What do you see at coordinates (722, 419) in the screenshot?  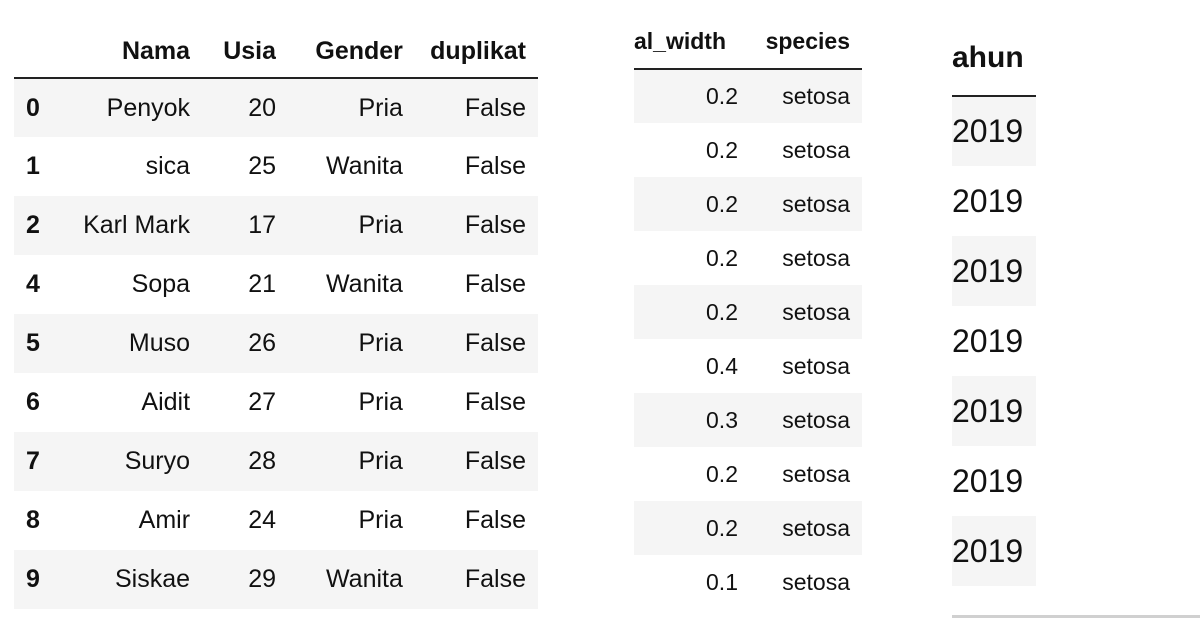 I see `cell-petal-width: 0.3` at bounding box center [722, 419].